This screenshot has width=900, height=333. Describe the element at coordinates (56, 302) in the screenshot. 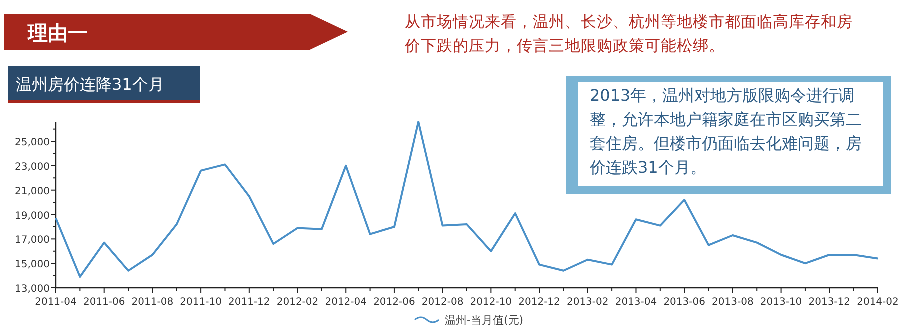

I see `x-tick-label: 2011-04` at that location.